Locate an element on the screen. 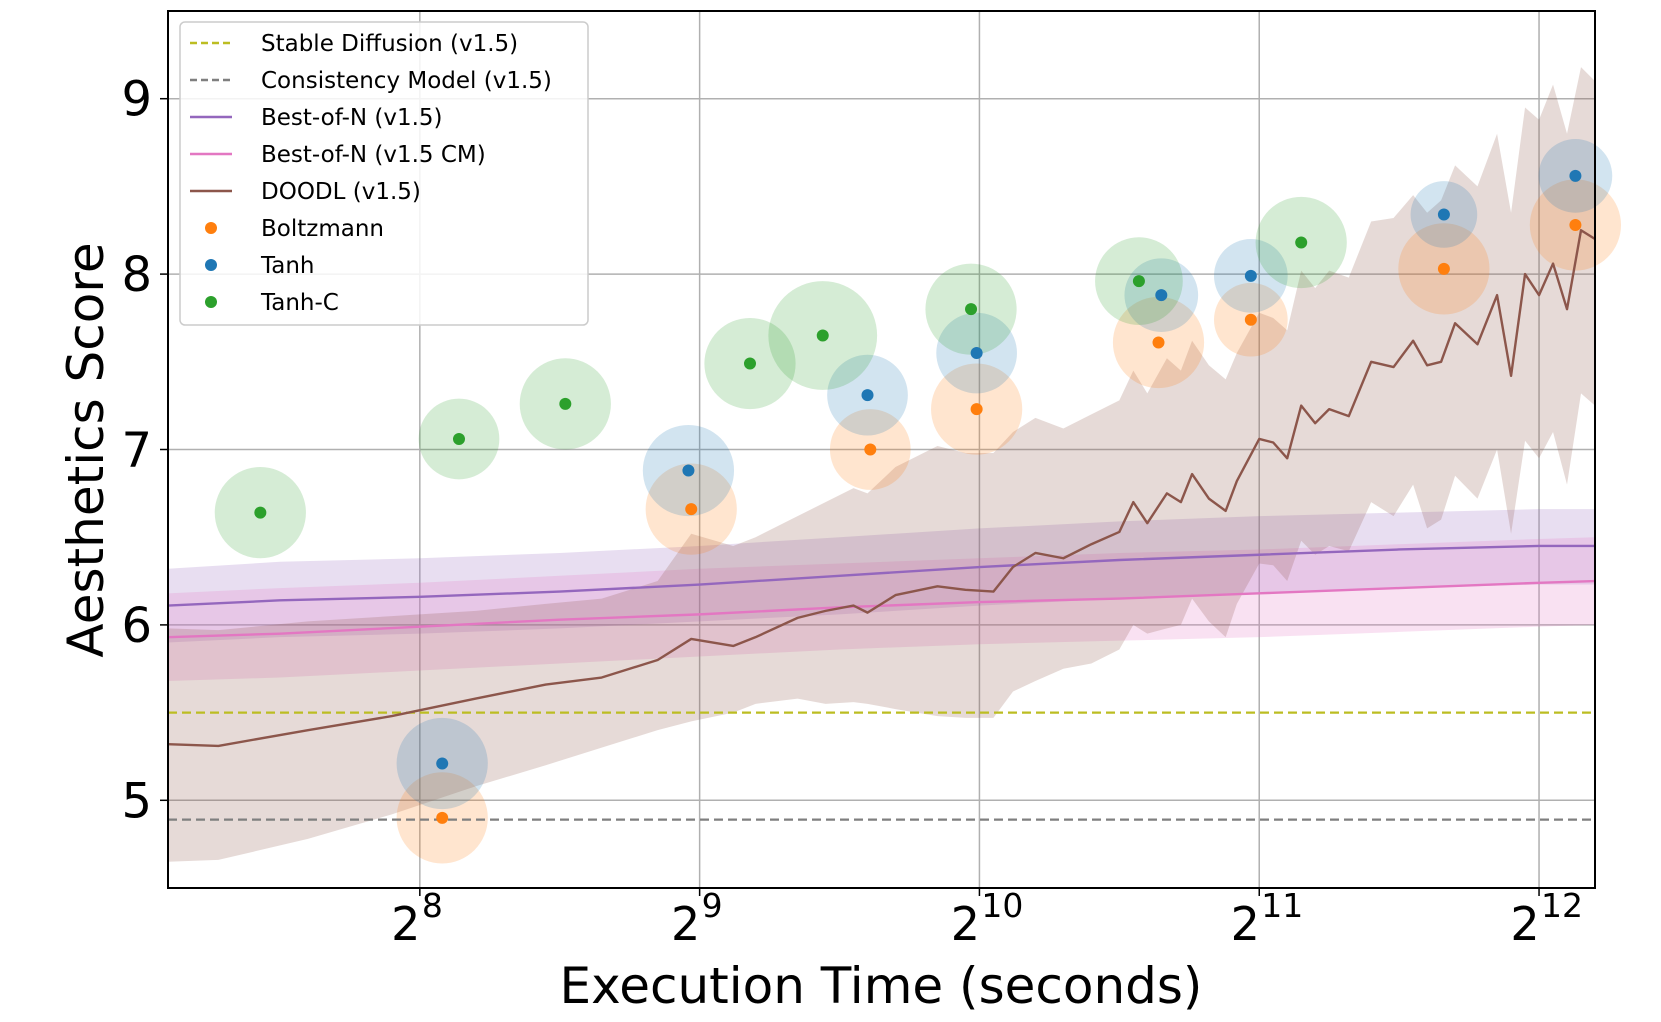 This screenshot has width=1661, height=1022. legend-marker-tanh is located at coordinates (211, 265).